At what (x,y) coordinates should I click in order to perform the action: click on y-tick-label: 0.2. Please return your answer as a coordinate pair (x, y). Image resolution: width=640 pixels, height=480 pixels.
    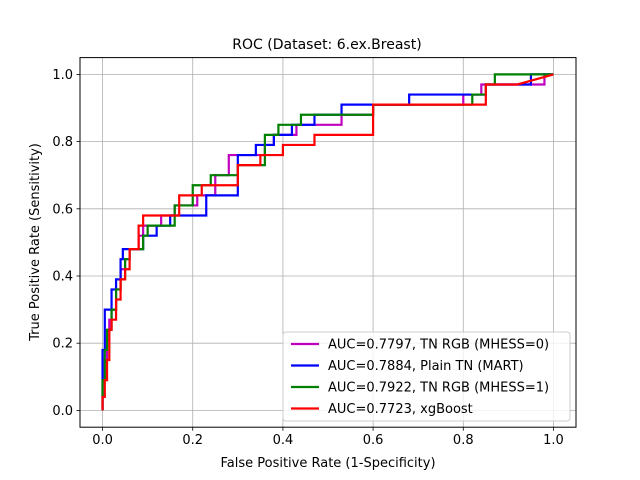
    Looking at the image, I should click on (62, 344).